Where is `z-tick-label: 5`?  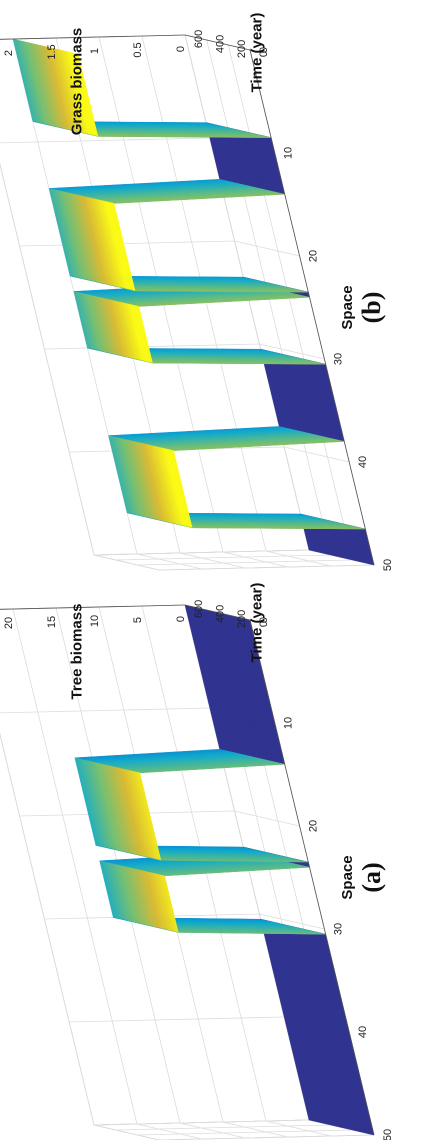 z-tick-label: 5 is located at coordinates (138, 620).